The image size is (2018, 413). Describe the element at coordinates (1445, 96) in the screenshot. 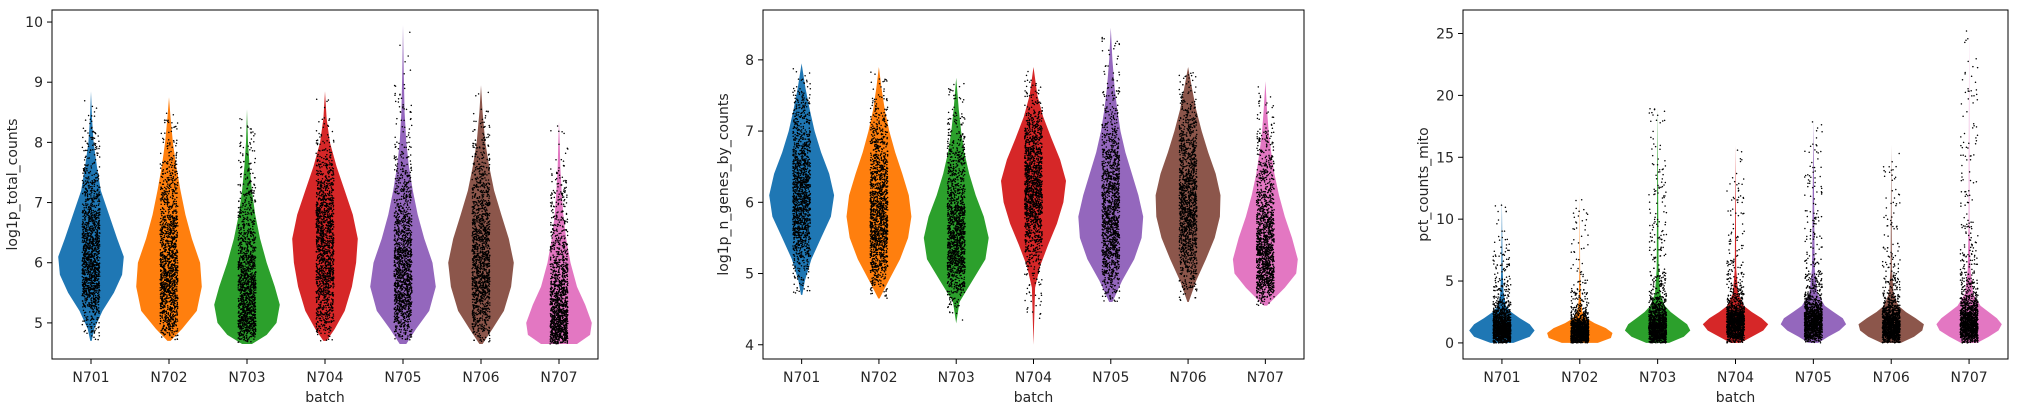

I see `y-tick-label: 20` at that location.